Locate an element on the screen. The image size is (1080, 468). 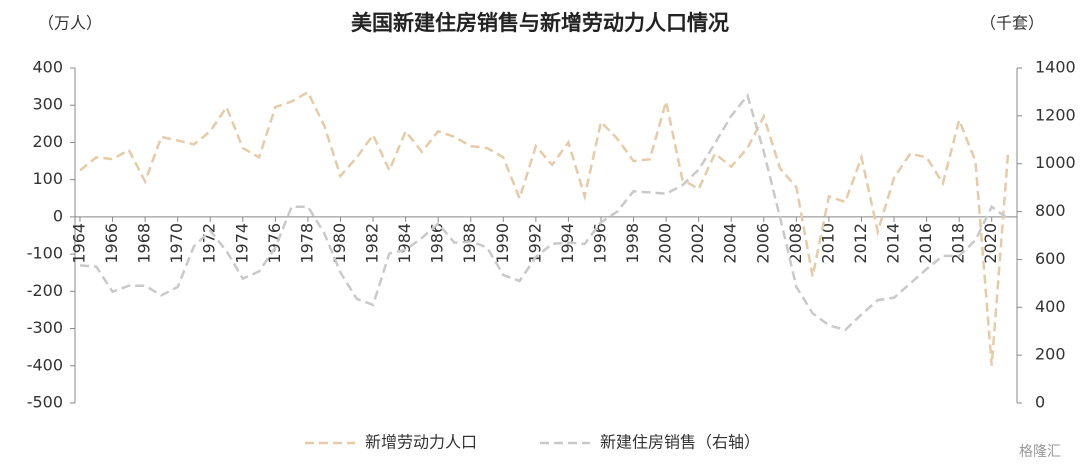
x-tick-label: 2008 is located at coordinates (795, 243).